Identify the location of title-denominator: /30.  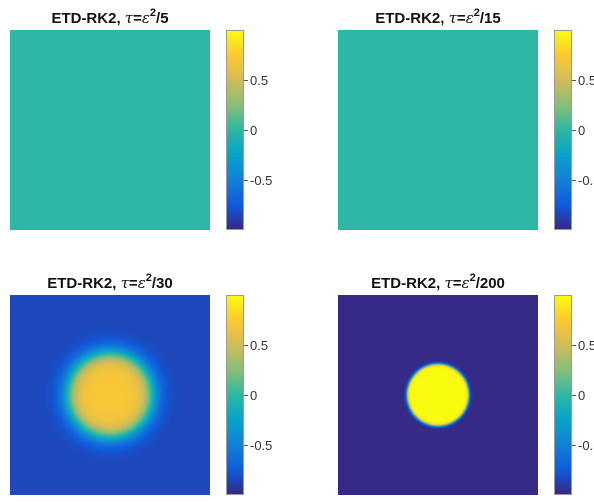
(162, 283).